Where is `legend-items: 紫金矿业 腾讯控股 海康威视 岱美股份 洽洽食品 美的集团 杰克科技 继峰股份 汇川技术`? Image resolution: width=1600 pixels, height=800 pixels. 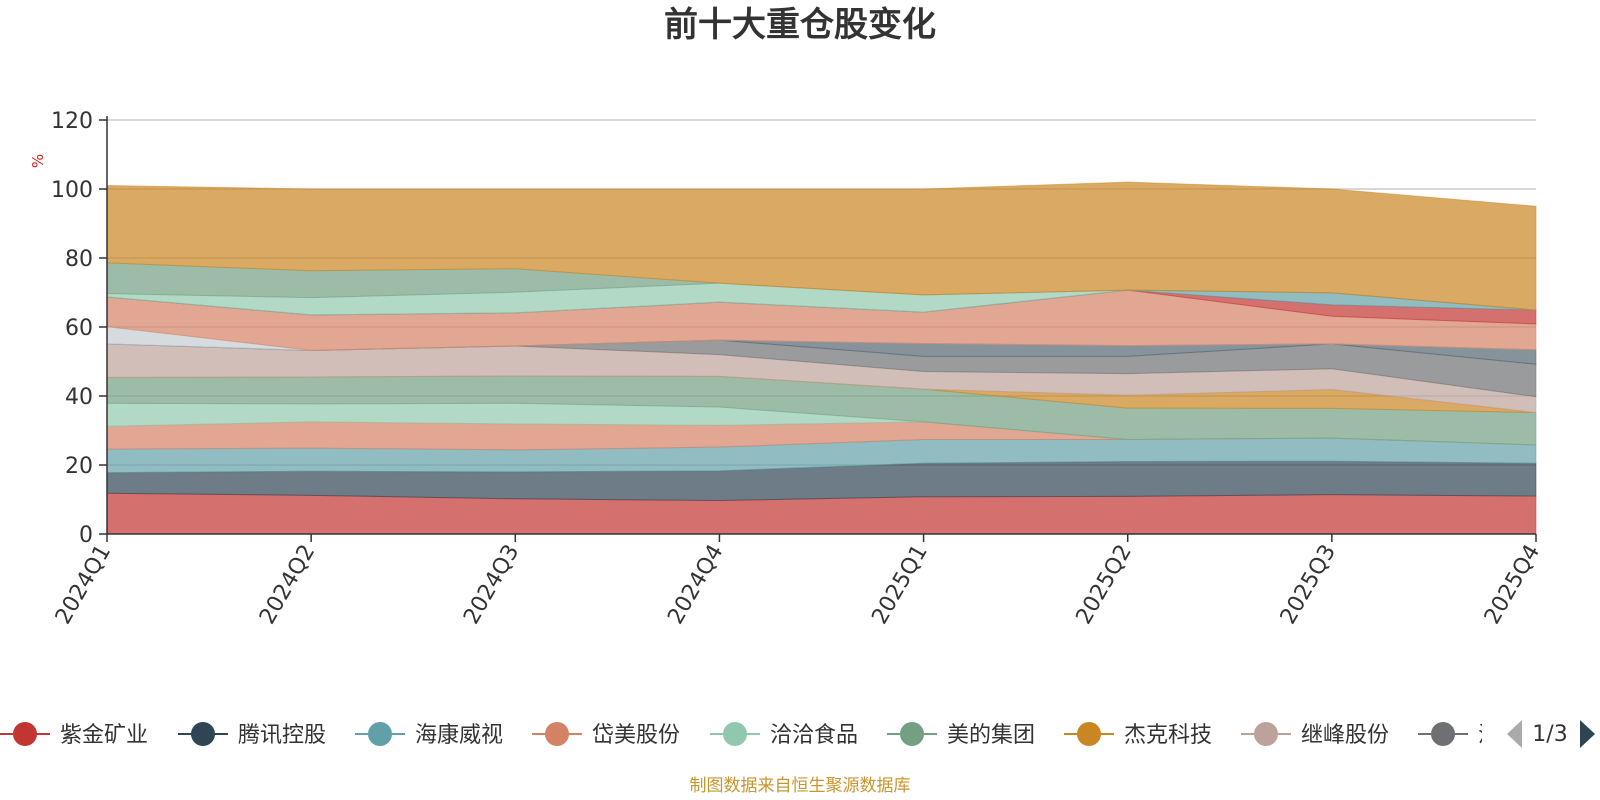
legend-items: 紫金矿业 腾讯控股 海康威视 岱美股份 洽洽食品 美的集团 杰克科技 继峰股份 汇川技术 is located at coordinates (783, 735).